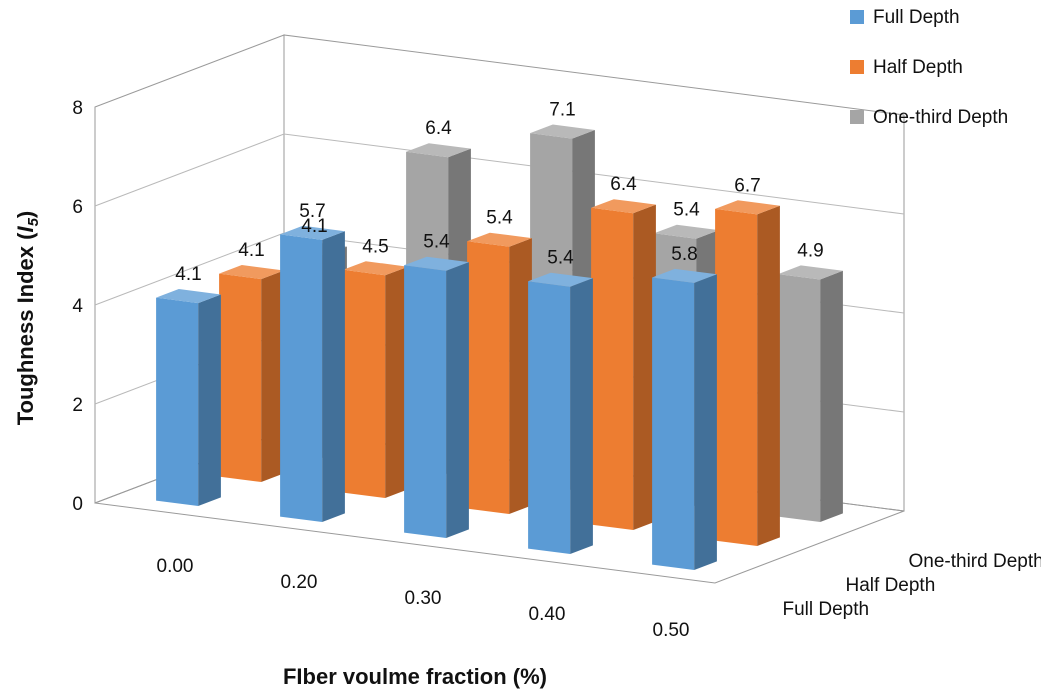  Describe the element at coordinates (77, 306) in the screenshot. I see `y-tick-label: 4` at that location.